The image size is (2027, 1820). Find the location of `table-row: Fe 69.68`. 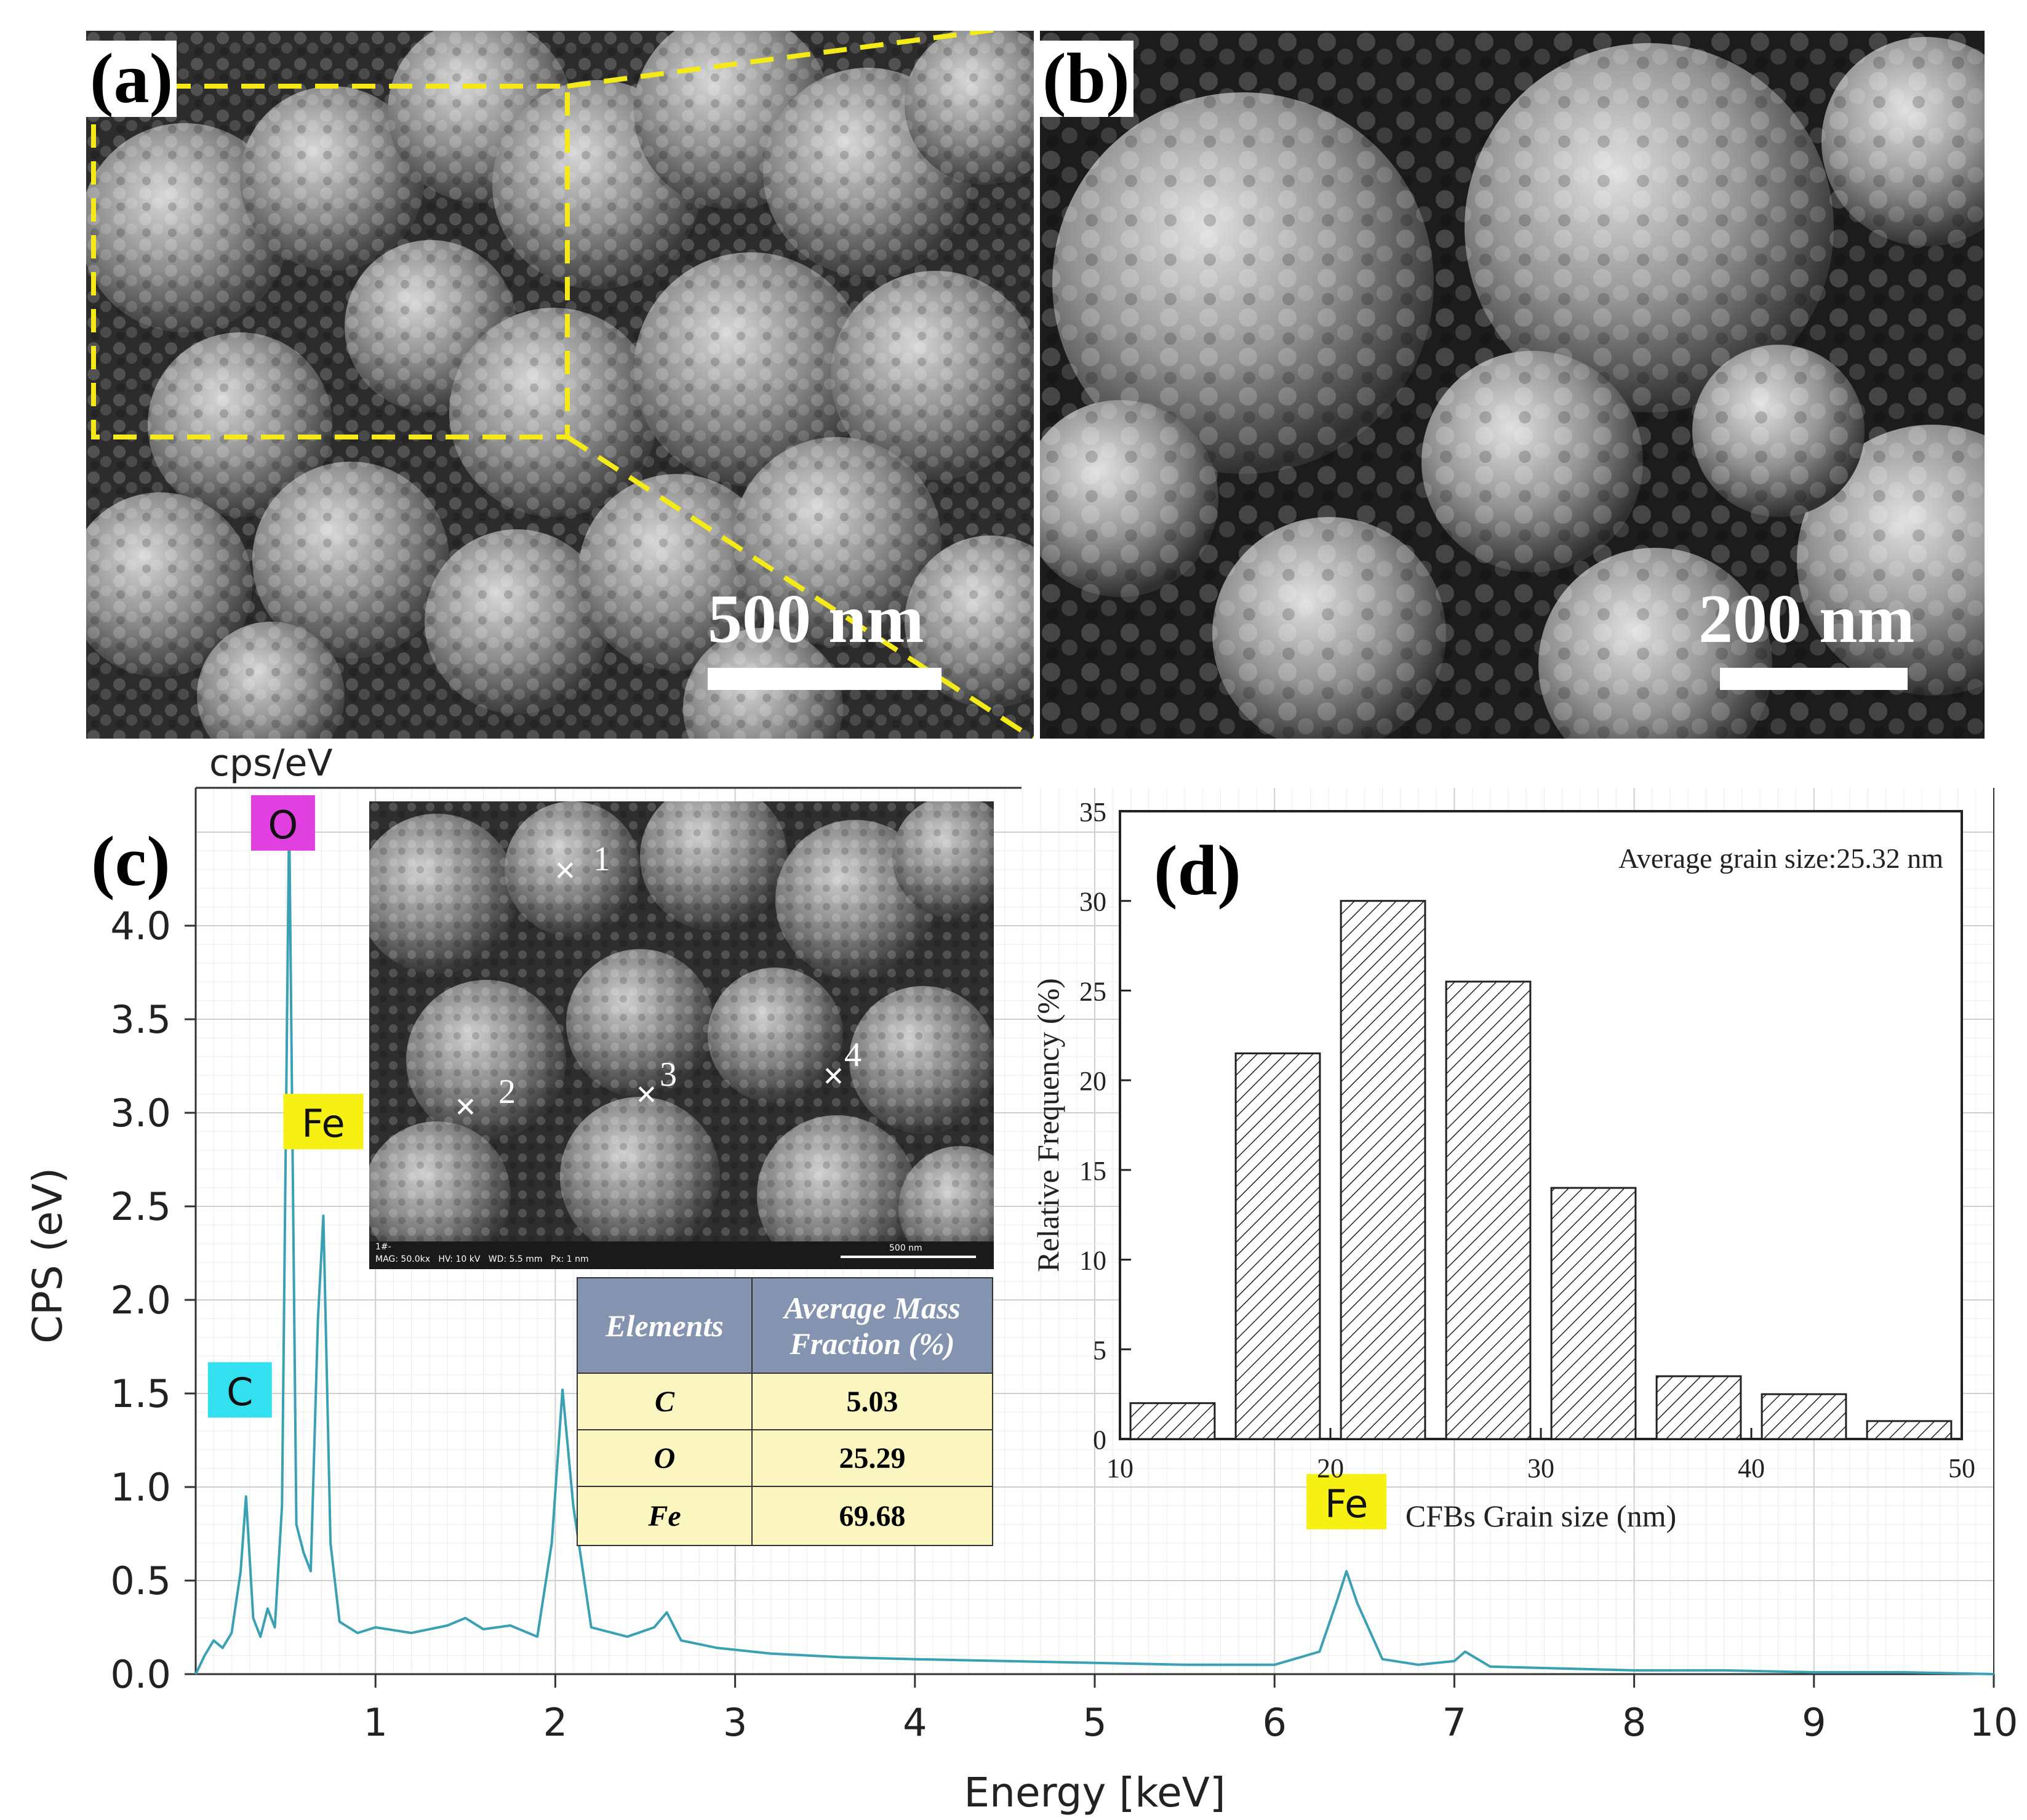

table-row: Fe 69.68 is located at coordinates (785, 1516).